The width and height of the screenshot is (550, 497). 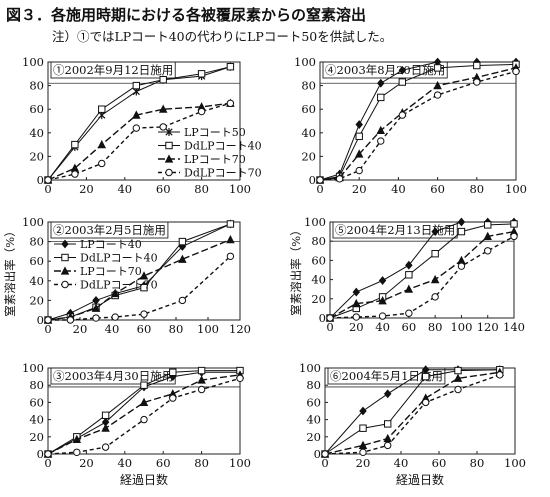 I want to click on panel-title: ⑥2004年5月1日施用, so click(x=386, y=376).